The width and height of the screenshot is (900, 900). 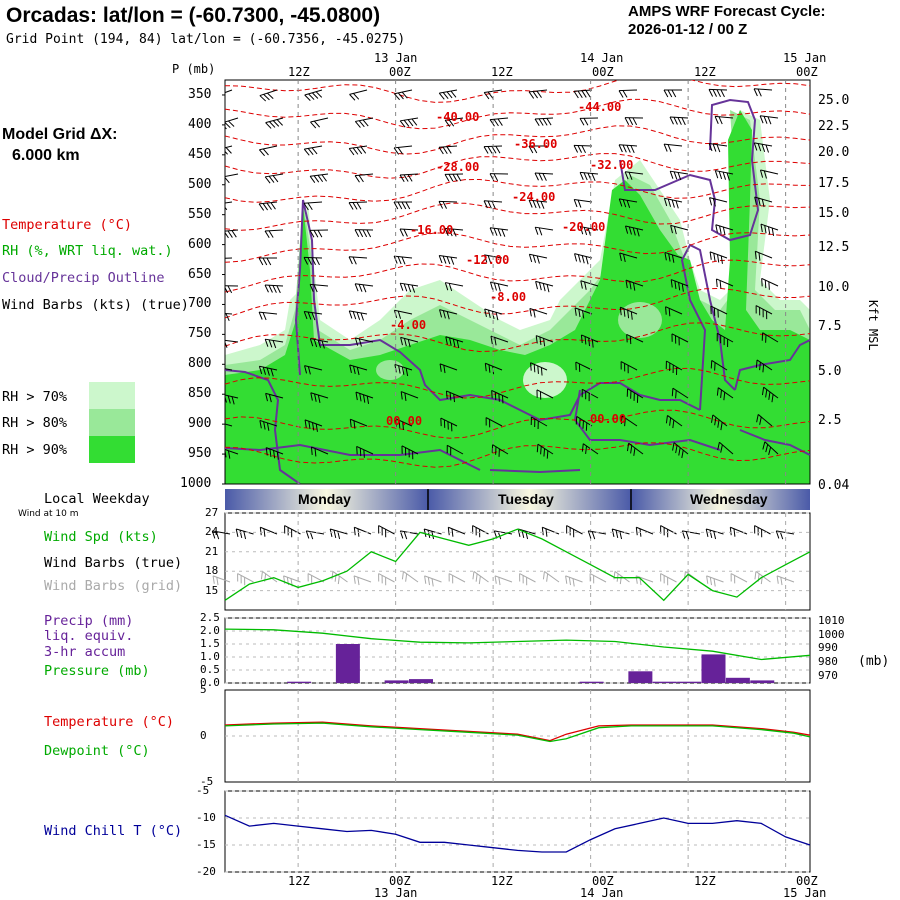 I want to click on temperature-contour-label: -44.00, so click(x=600, y=107).